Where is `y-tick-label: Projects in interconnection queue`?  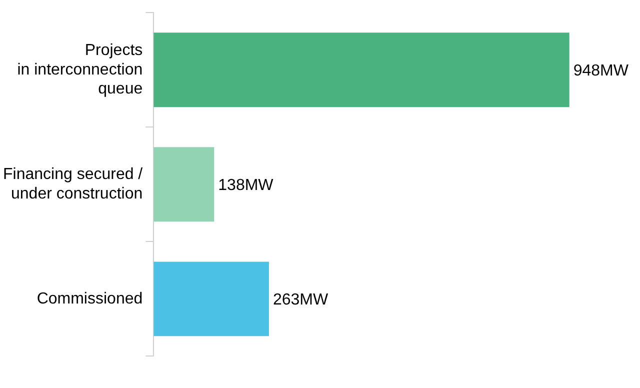
y-tick-label: Projects in interconnection queue is located at coordinates (80, 70).